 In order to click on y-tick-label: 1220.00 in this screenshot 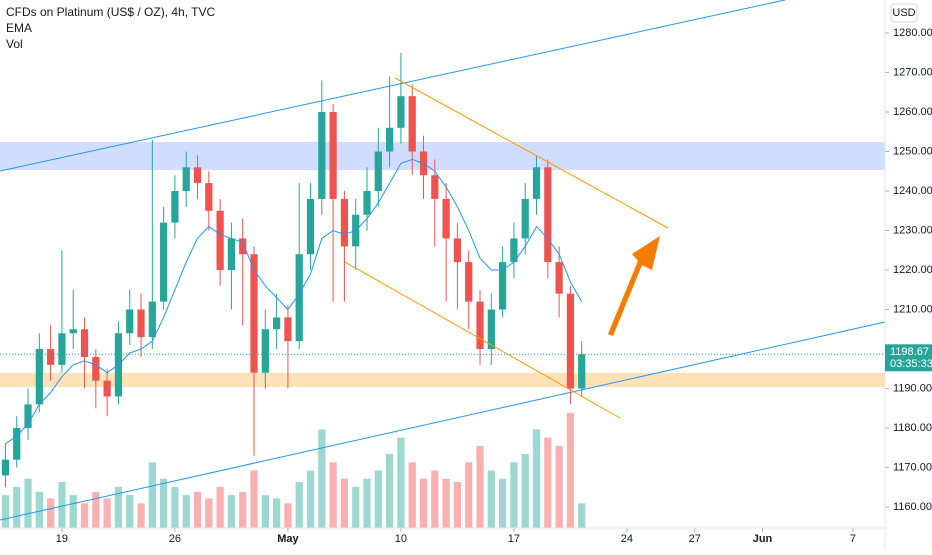, I will do `click(912, 270)`.